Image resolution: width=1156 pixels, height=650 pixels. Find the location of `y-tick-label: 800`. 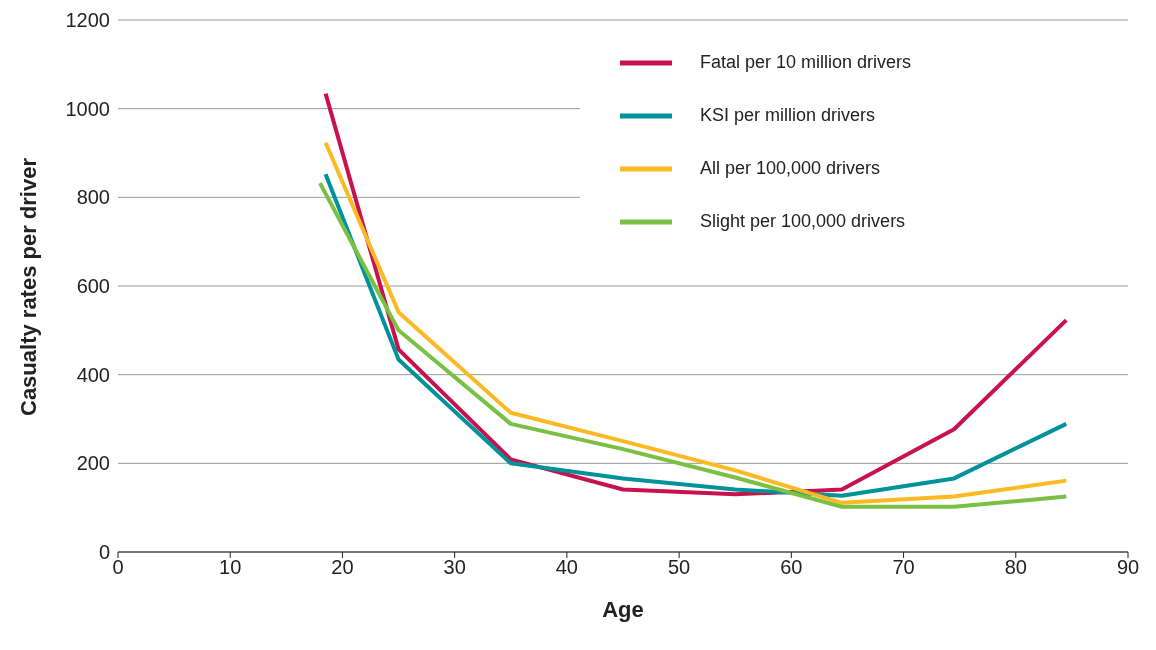

y-tick-label: 800 is located at coordinates (93, 197).